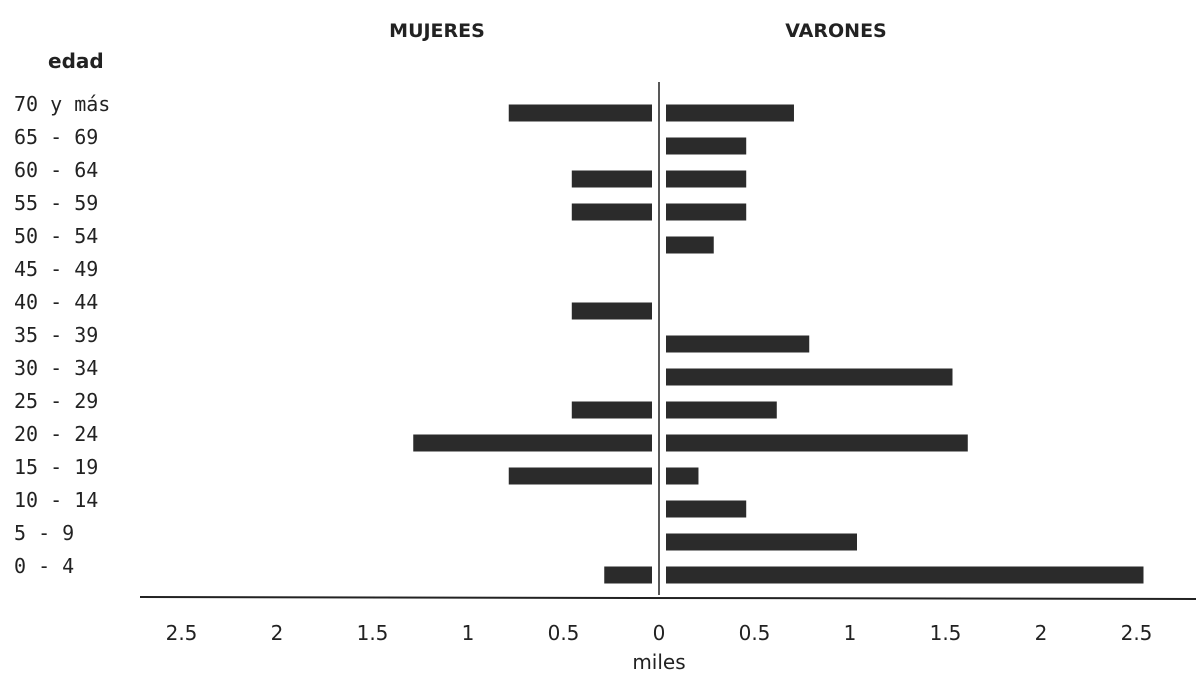 Image resolution: width=1196 pixels, height=675 pixels. Describe the element at coordinates (56, 335) in the screenshot. I see `y-tick-label: 35 - 39` at that location.